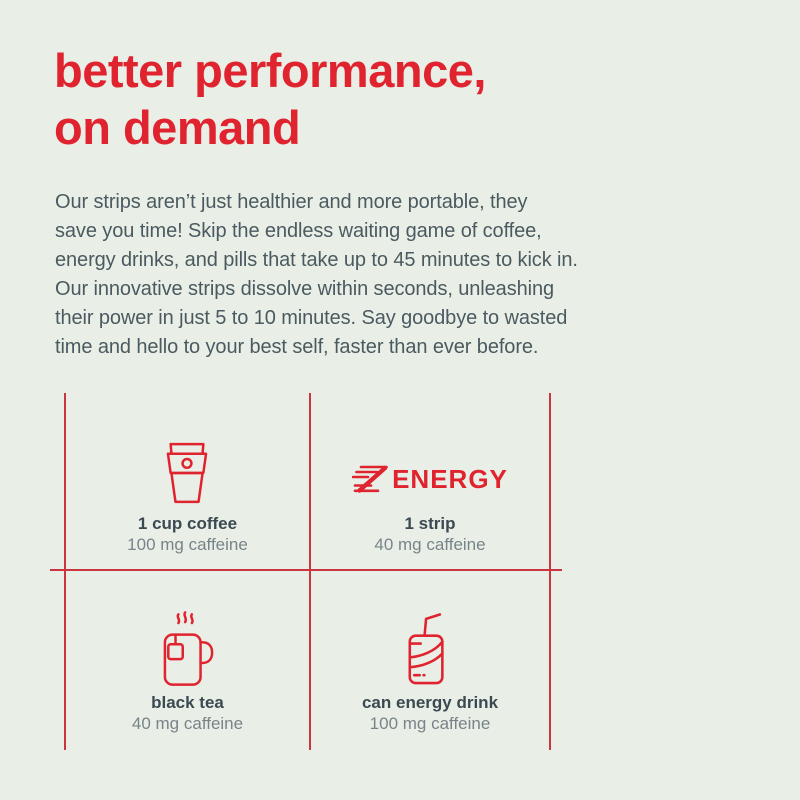 The width and height of the screenshot is (800, 800). What do you see at coordinates (177, 127) in the screenshot?
I see `page-title-line2: on demand` at bounding box center [177, 127].